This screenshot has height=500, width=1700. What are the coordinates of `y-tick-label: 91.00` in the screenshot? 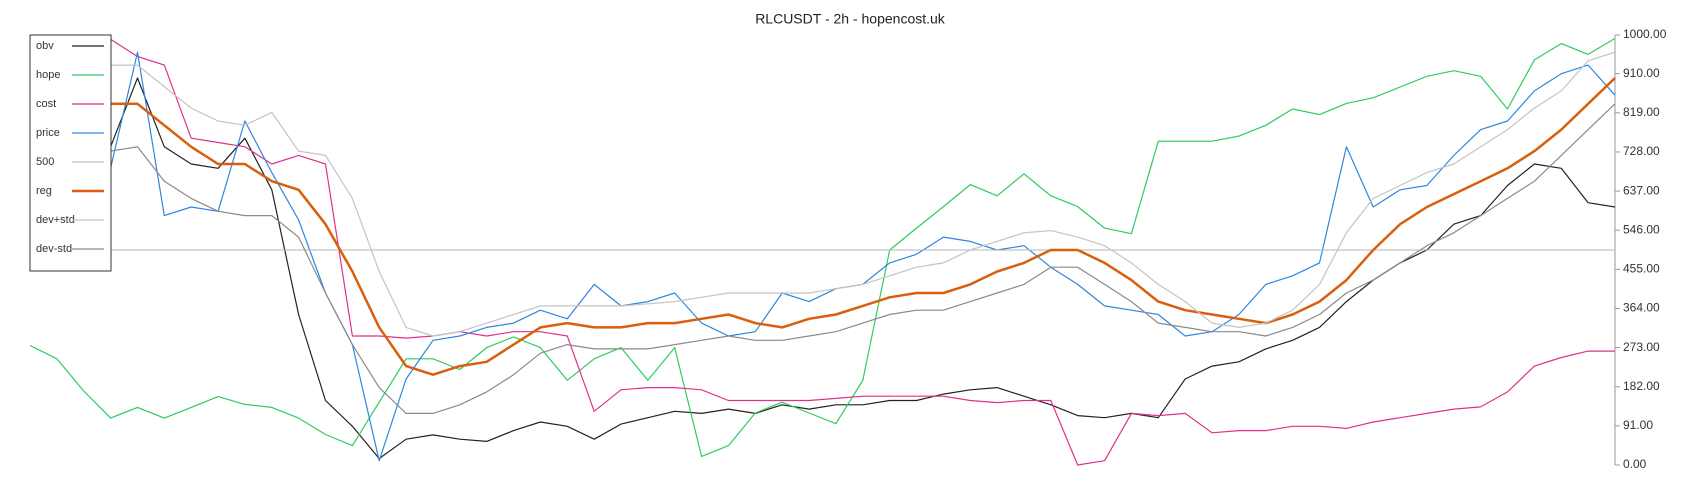 It's located at (1638, 425).